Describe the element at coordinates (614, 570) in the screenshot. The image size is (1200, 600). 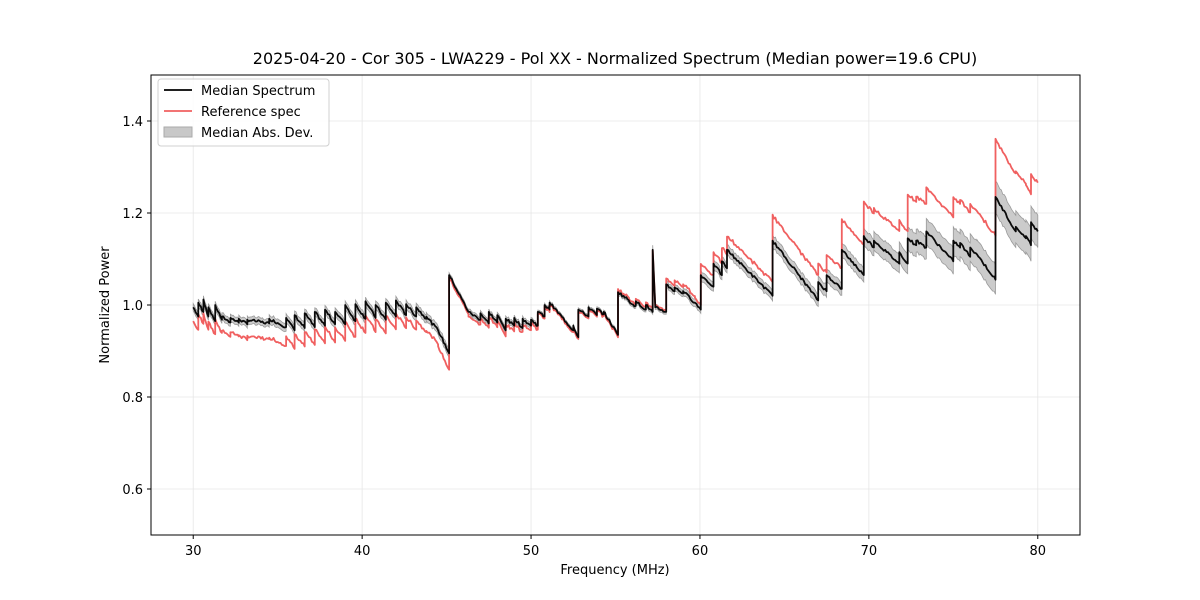
I see `x-axis-label: Frequency (MHz)` at that location.